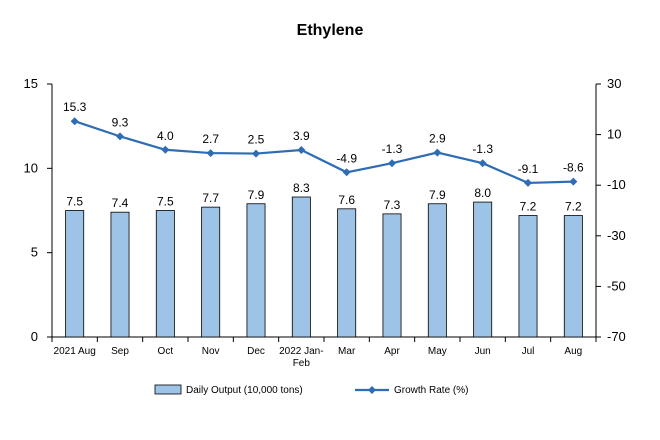 The height and width of the screenshot is (440, 660). What do you see at coordinates (431, 390) in the screenshot?
I see `legend-line-label: Growth Rate (%)` at bounding box center [431, 390].